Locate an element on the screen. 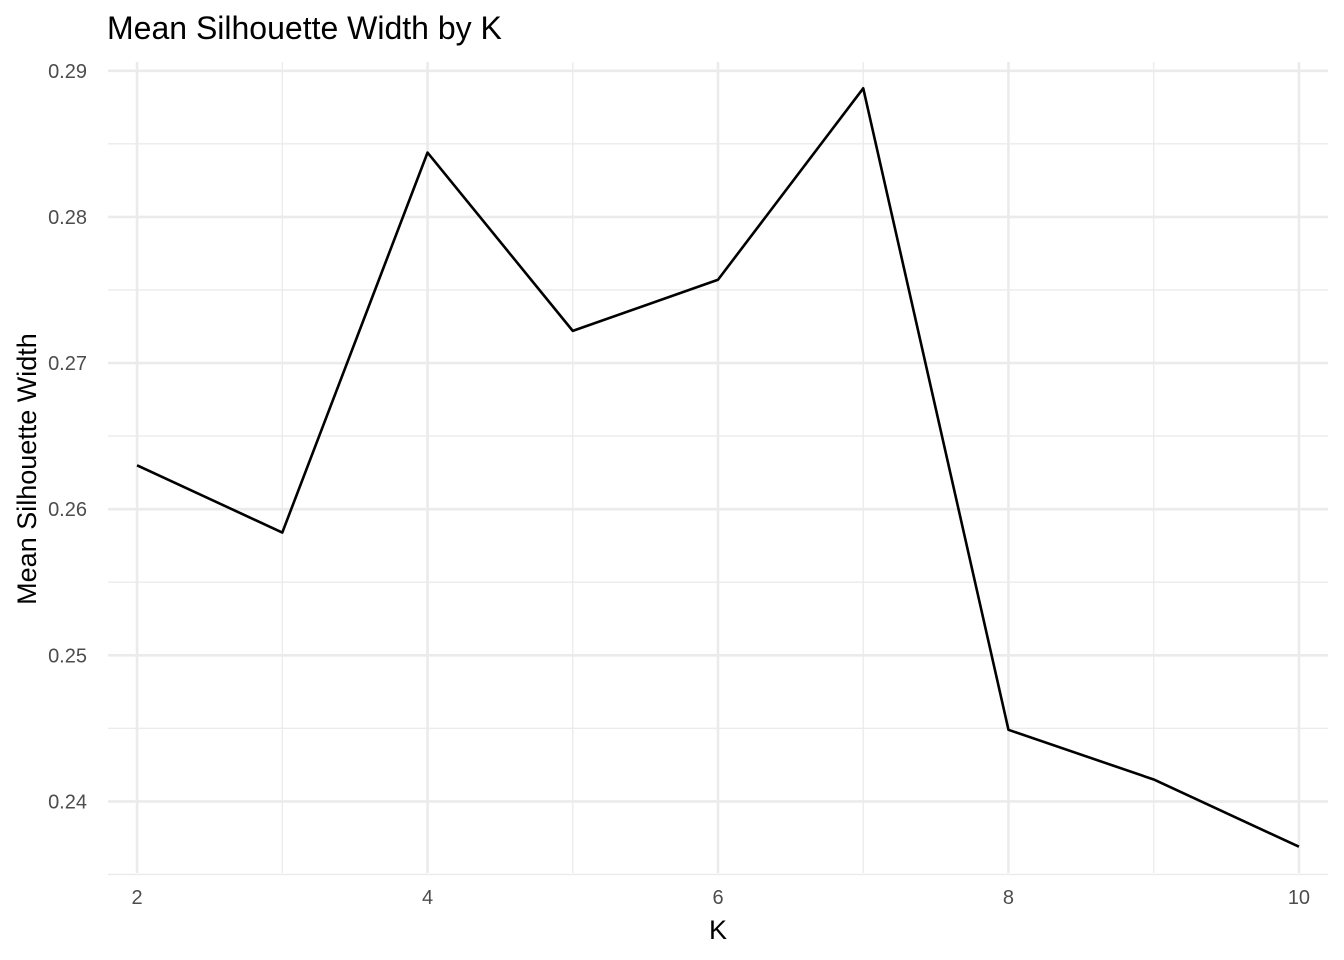 Image resolution: width=1344 pixels, height=960 pixels. y-tick-label: 0.28 is located at coordinates (67, 218).